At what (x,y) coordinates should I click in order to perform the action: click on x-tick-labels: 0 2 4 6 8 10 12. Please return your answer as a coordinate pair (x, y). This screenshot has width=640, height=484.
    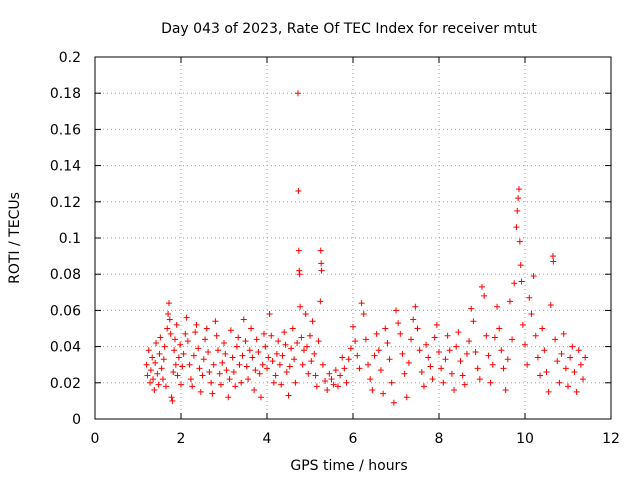
    Looking at the image, I should click on (355, 439).